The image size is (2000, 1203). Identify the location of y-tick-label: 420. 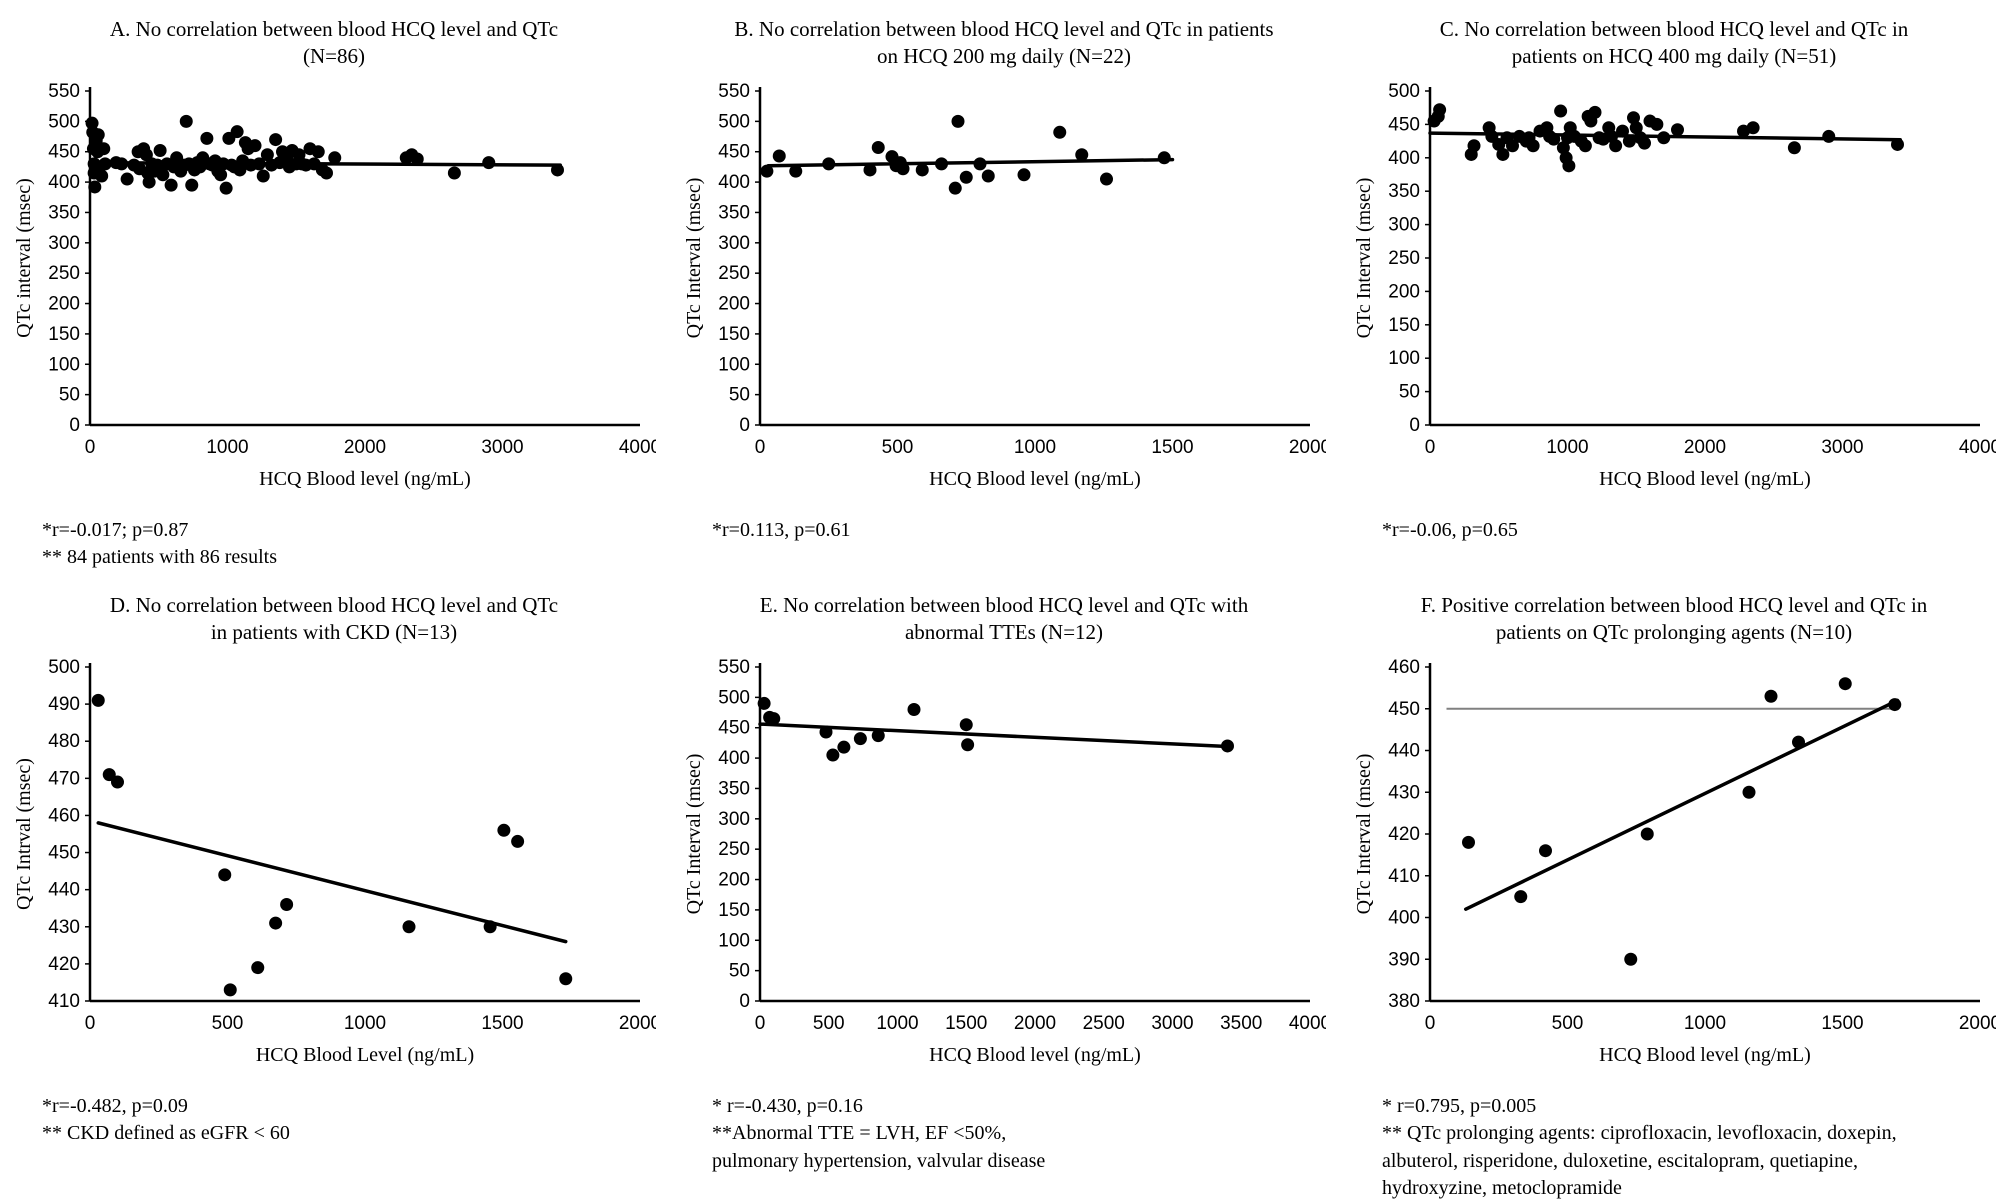
(1404, 834).